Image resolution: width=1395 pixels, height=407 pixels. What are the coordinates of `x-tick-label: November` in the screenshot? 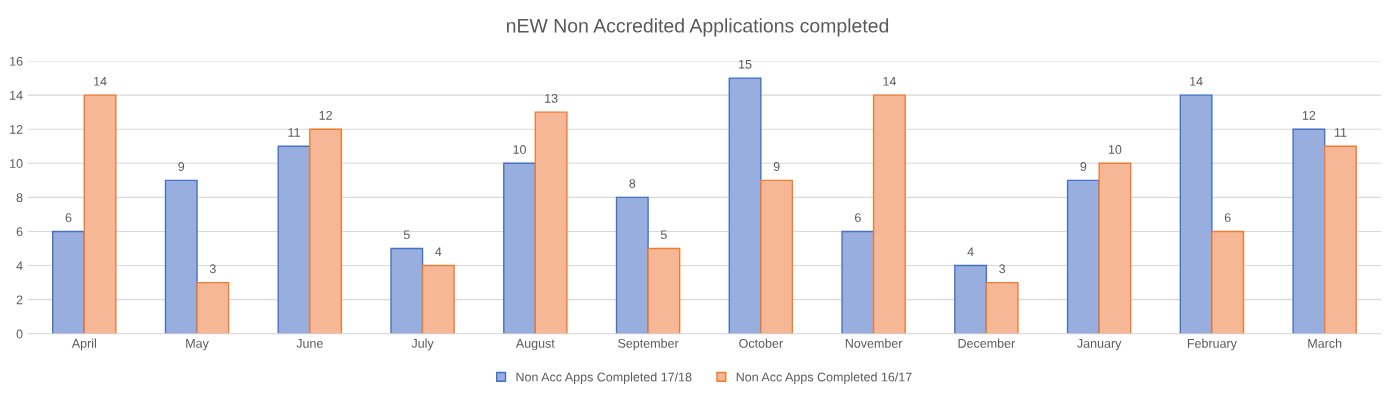 It's located at (874, 343).